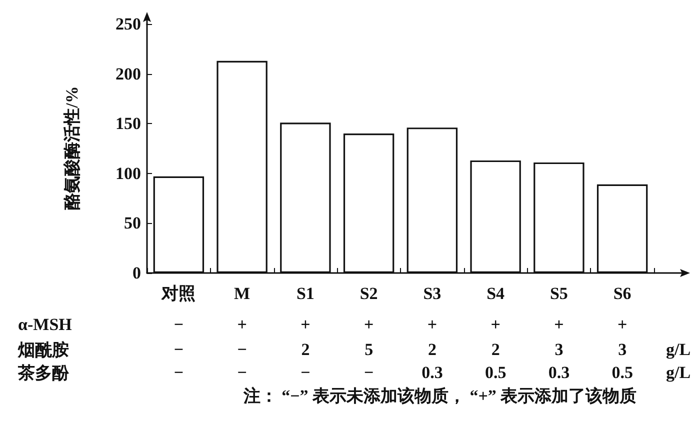  Describe the element at coordinates (369, 293) in the screenshot. I see `x-tick-label: S2` at that location.